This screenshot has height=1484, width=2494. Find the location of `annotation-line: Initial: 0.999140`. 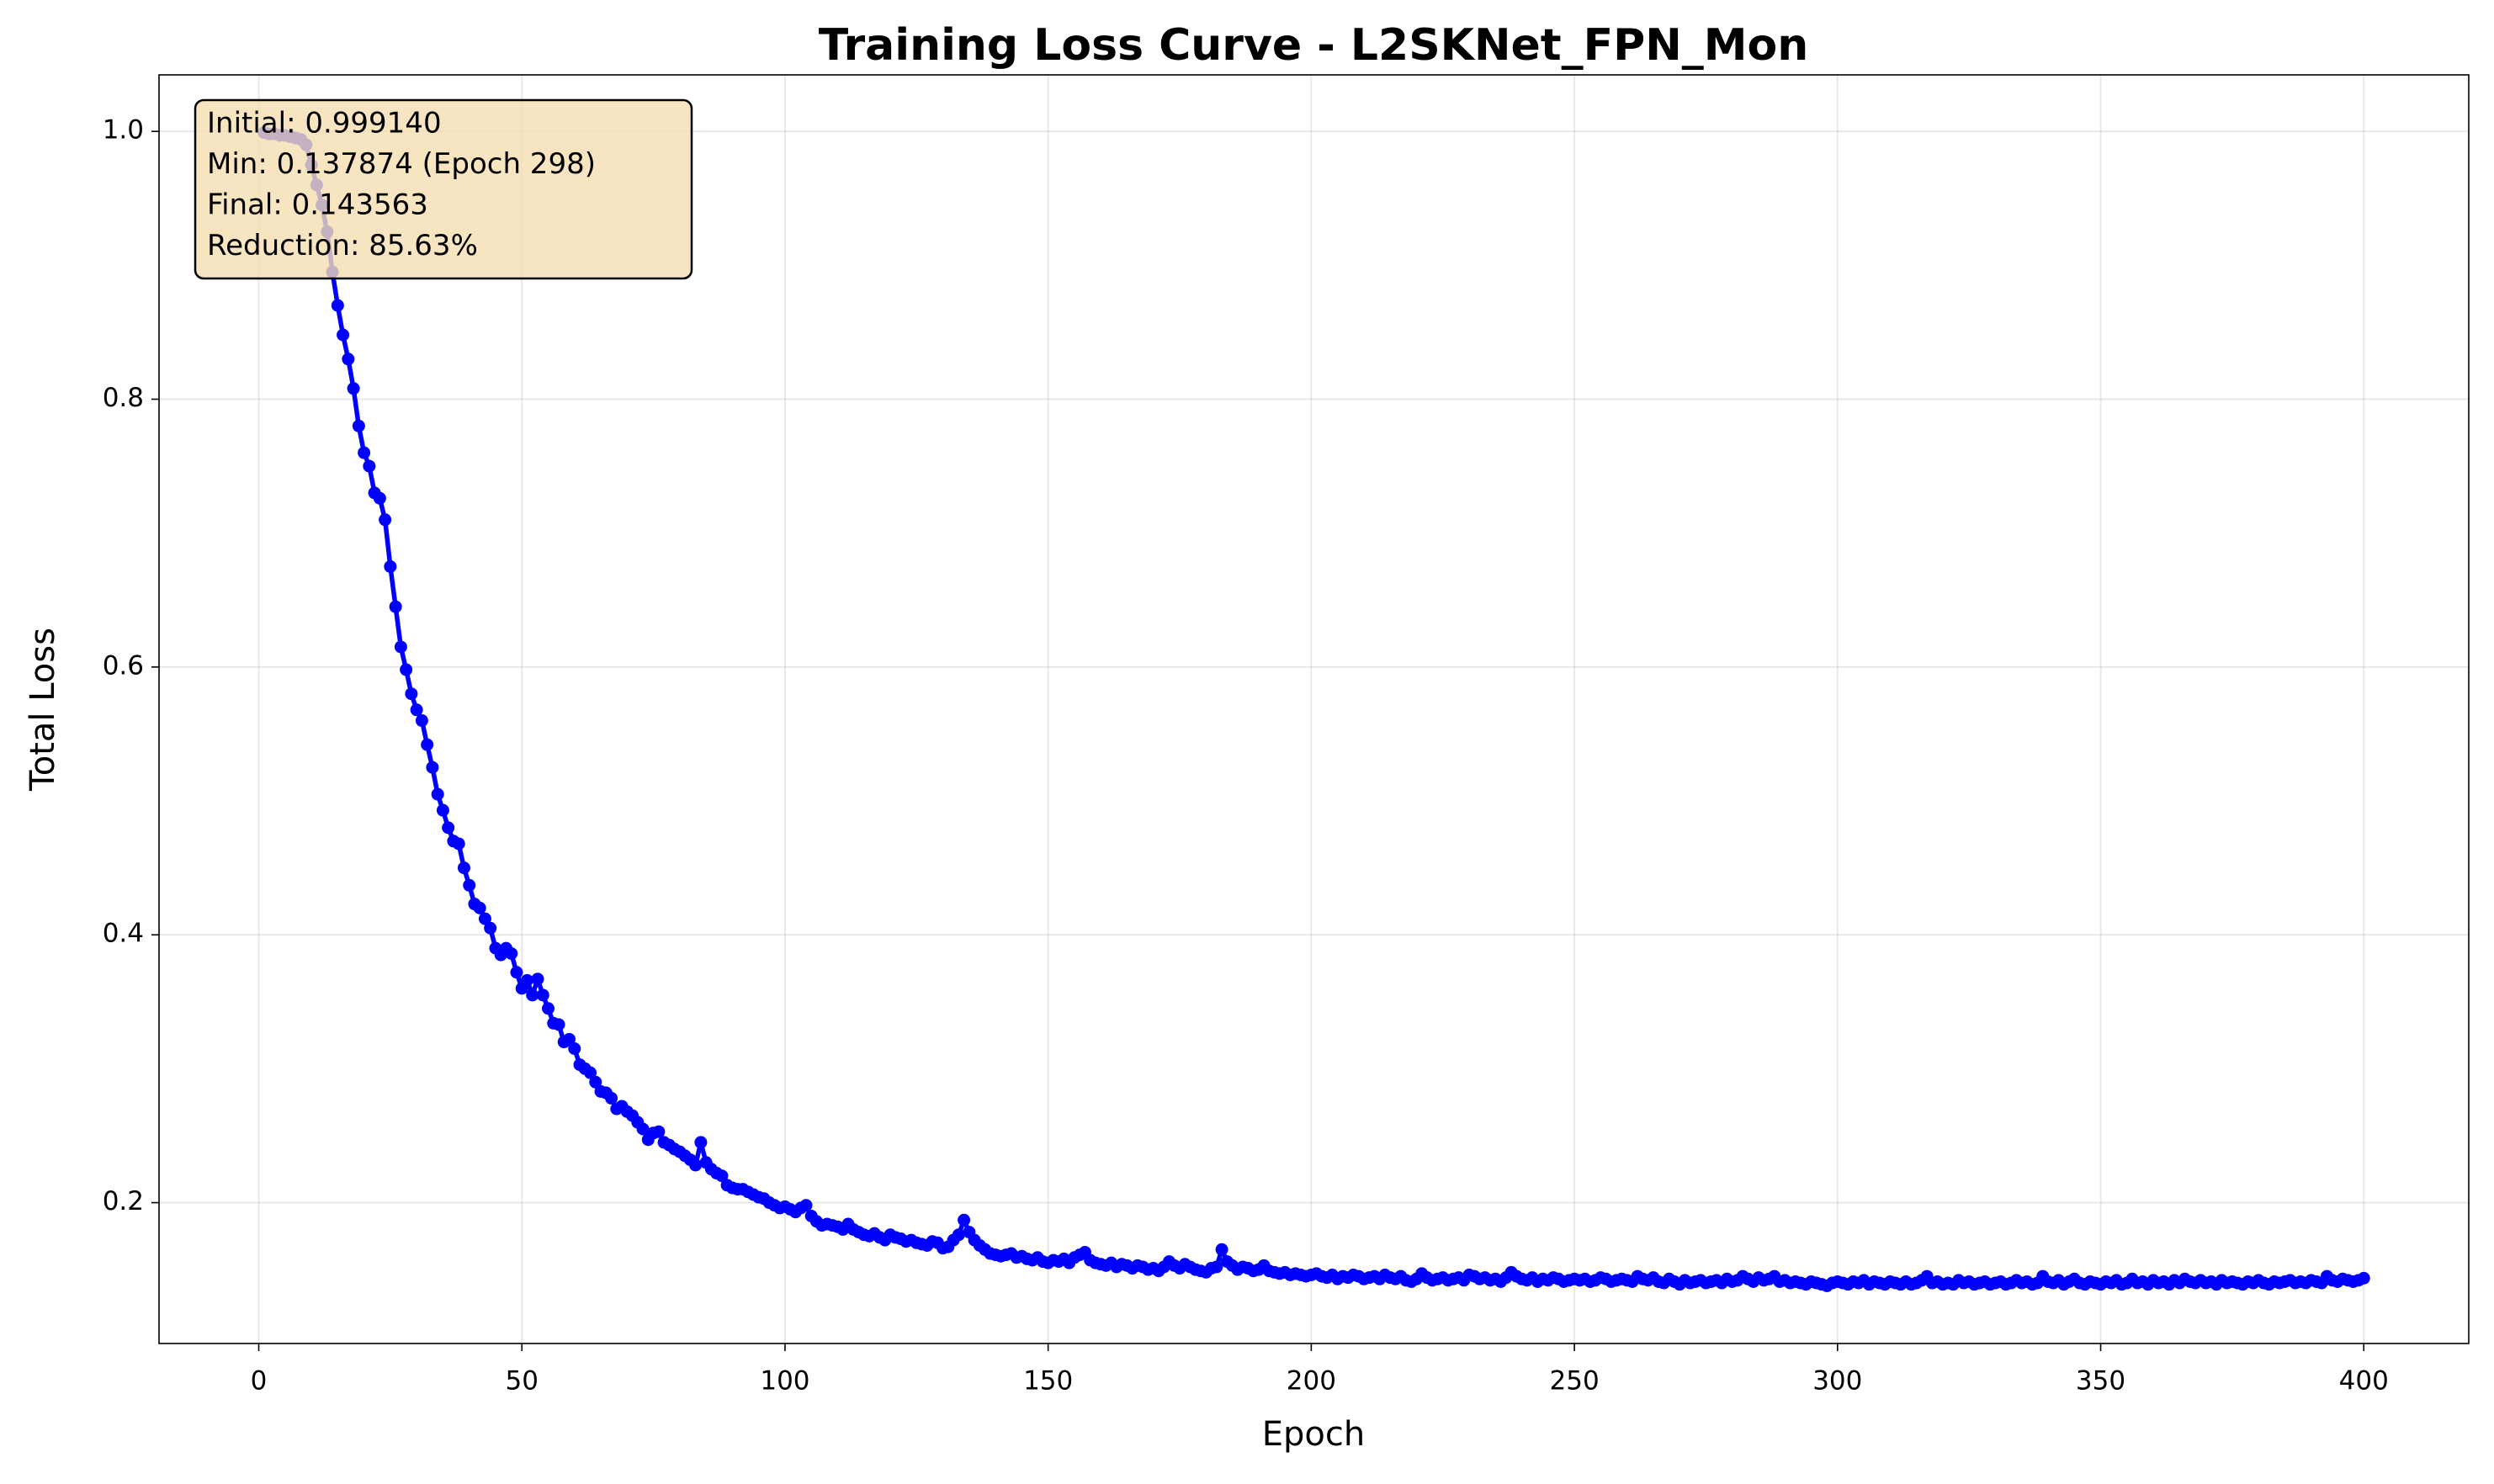

annotation-line: Initial: 0.999140 is located at coordinates (324, 123).